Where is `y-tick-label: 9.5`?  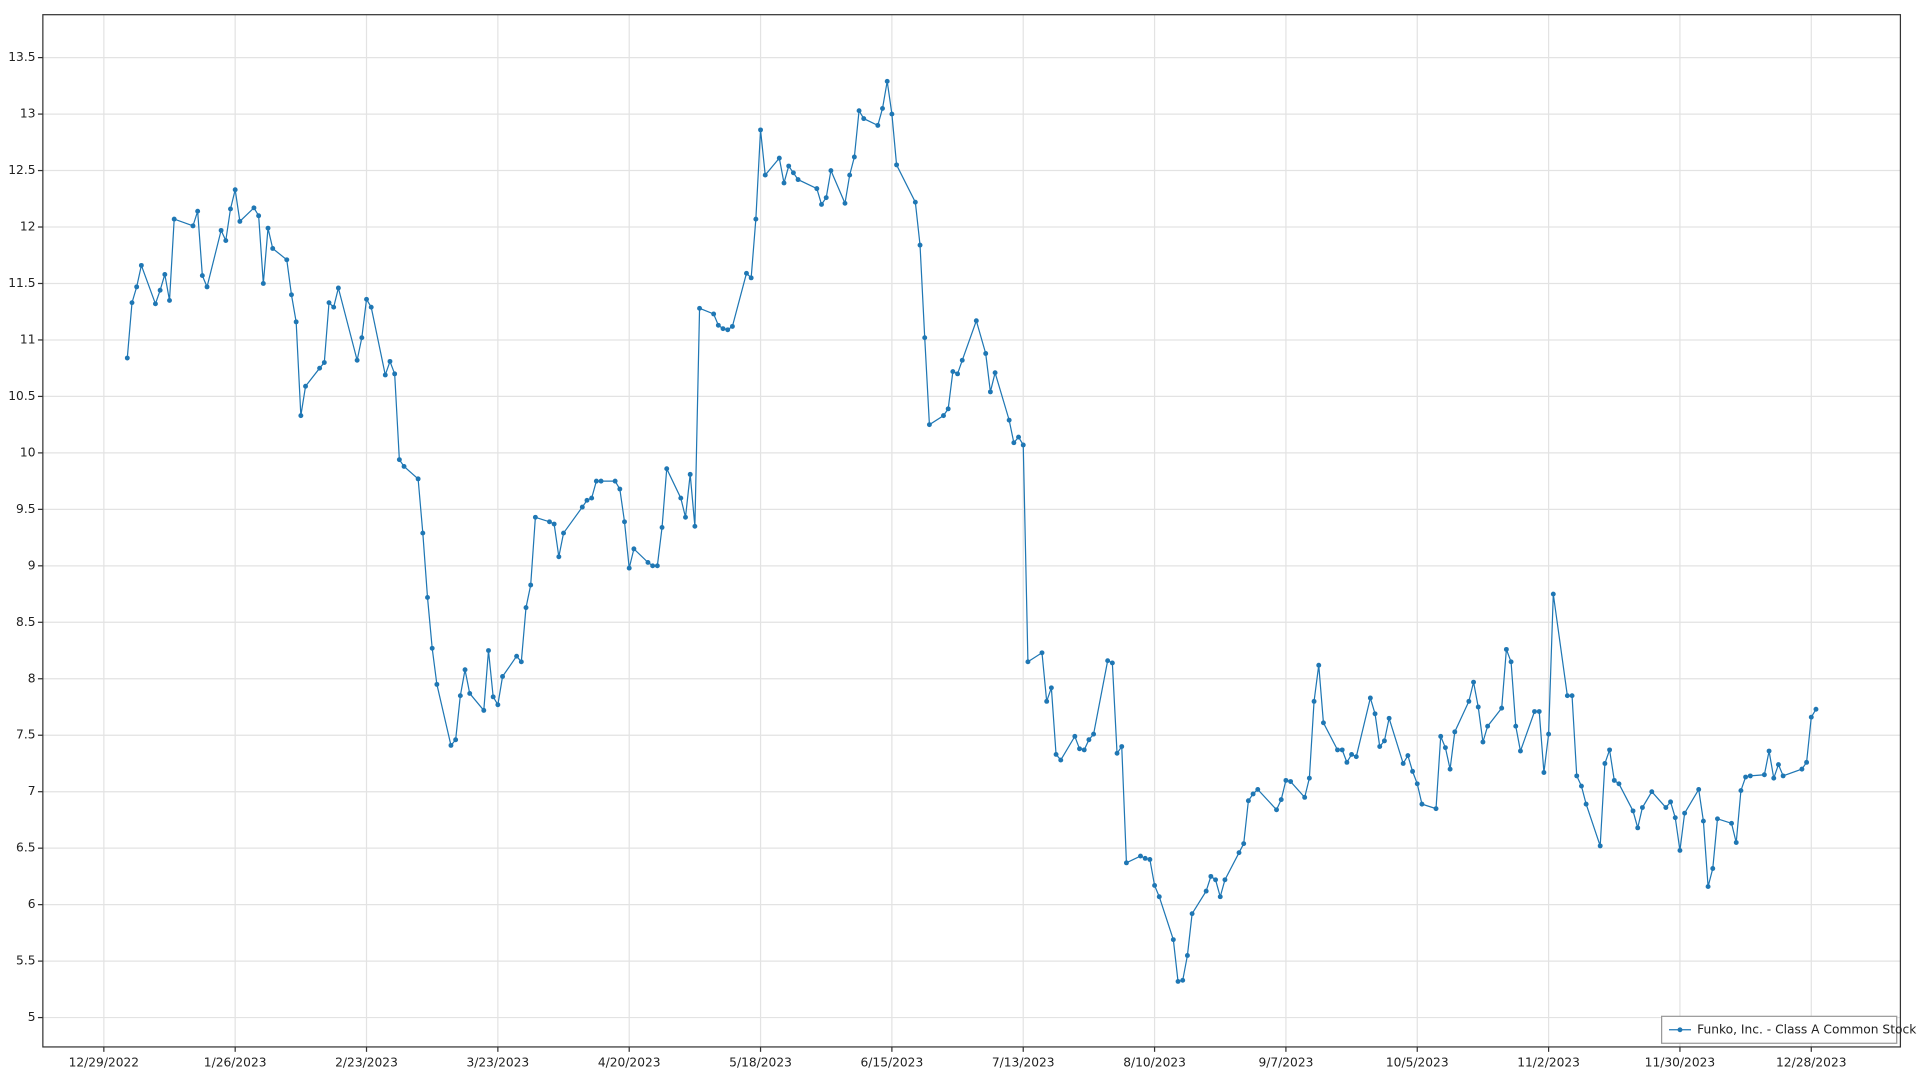 y-tick-label: 9.5 is located at coordinates (25, 509).